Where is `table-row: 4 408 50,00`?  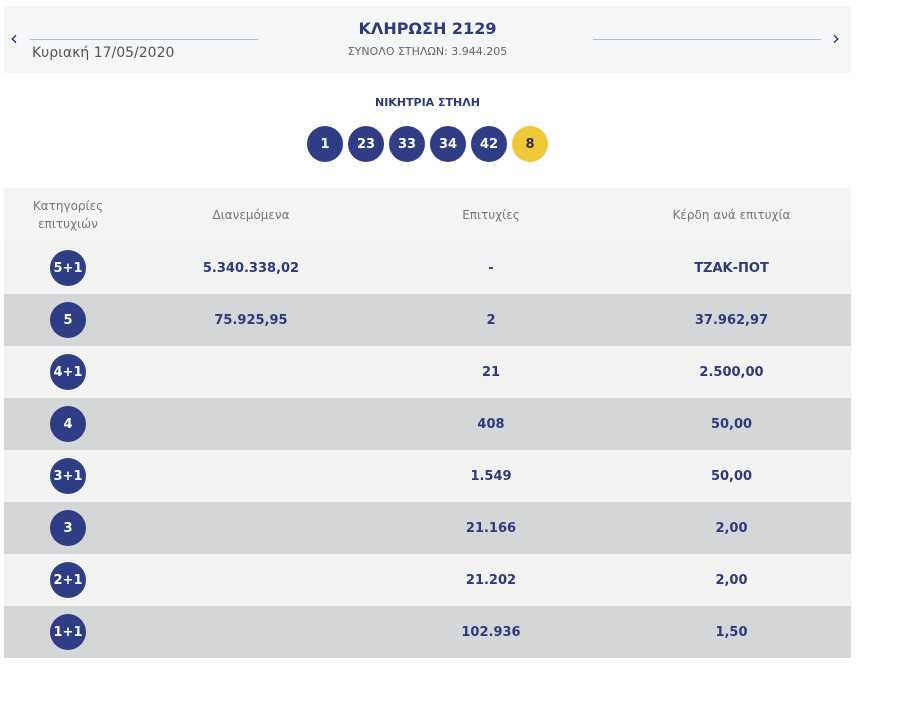
table-row: 4 408 50,00 is located at coordinates (427, 424).